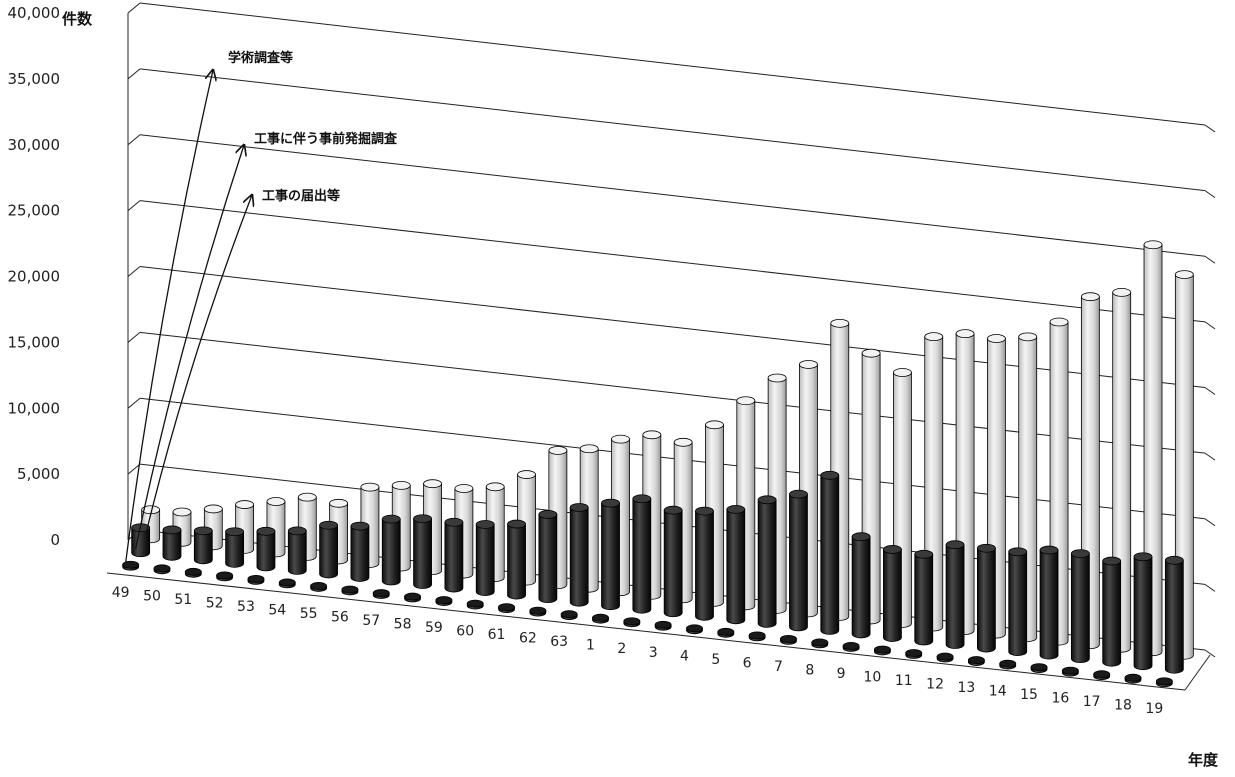 Image resolution: width=1235 pixels, height=777 pixels. Describe the element at coordinates (403, 625) in the screenshot. I see `x-tick-label: 58` at that location.